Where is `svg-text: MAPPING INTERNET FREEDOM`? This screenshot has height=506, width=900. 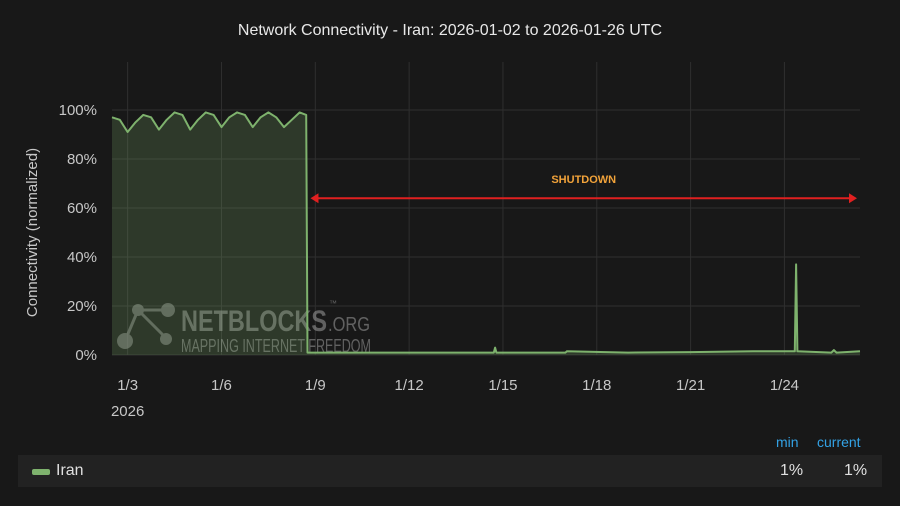 svg-text: MAPPING INTERNET FREEDOM is located at coordinates (276, 346).